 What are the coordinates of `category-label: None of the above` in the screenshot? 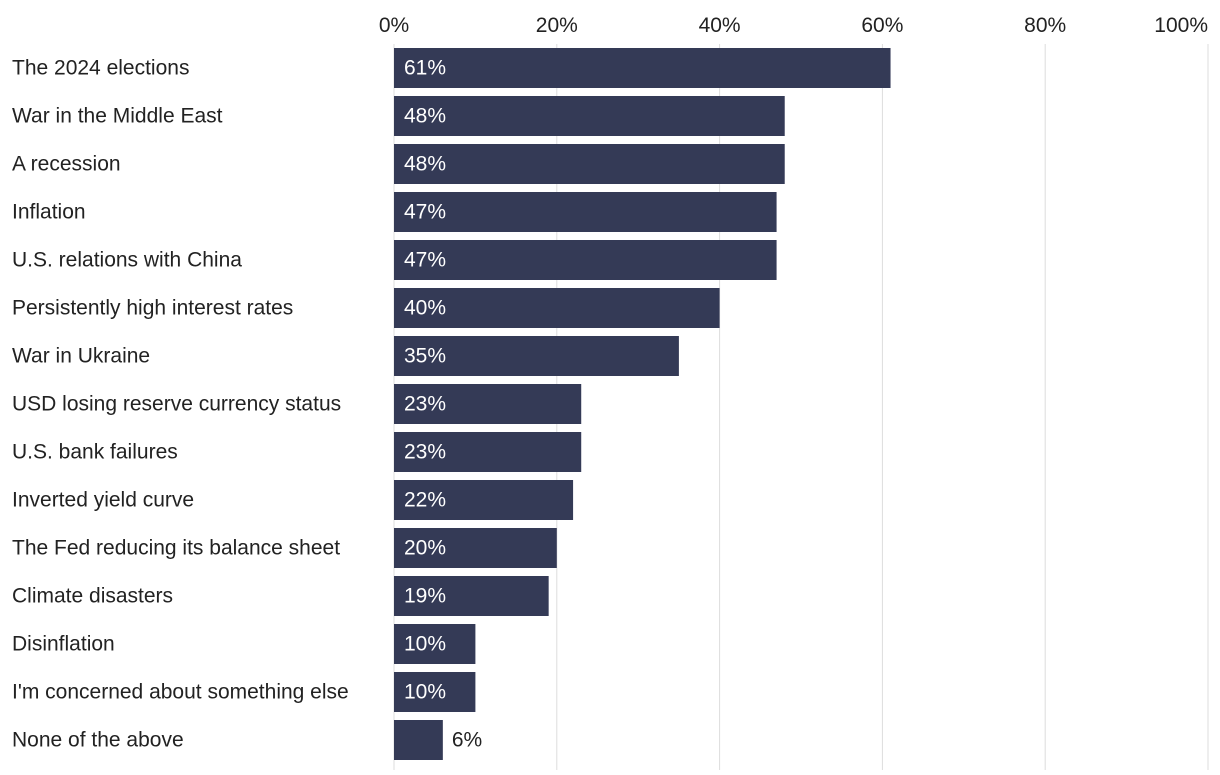 It's located at (98, 740).